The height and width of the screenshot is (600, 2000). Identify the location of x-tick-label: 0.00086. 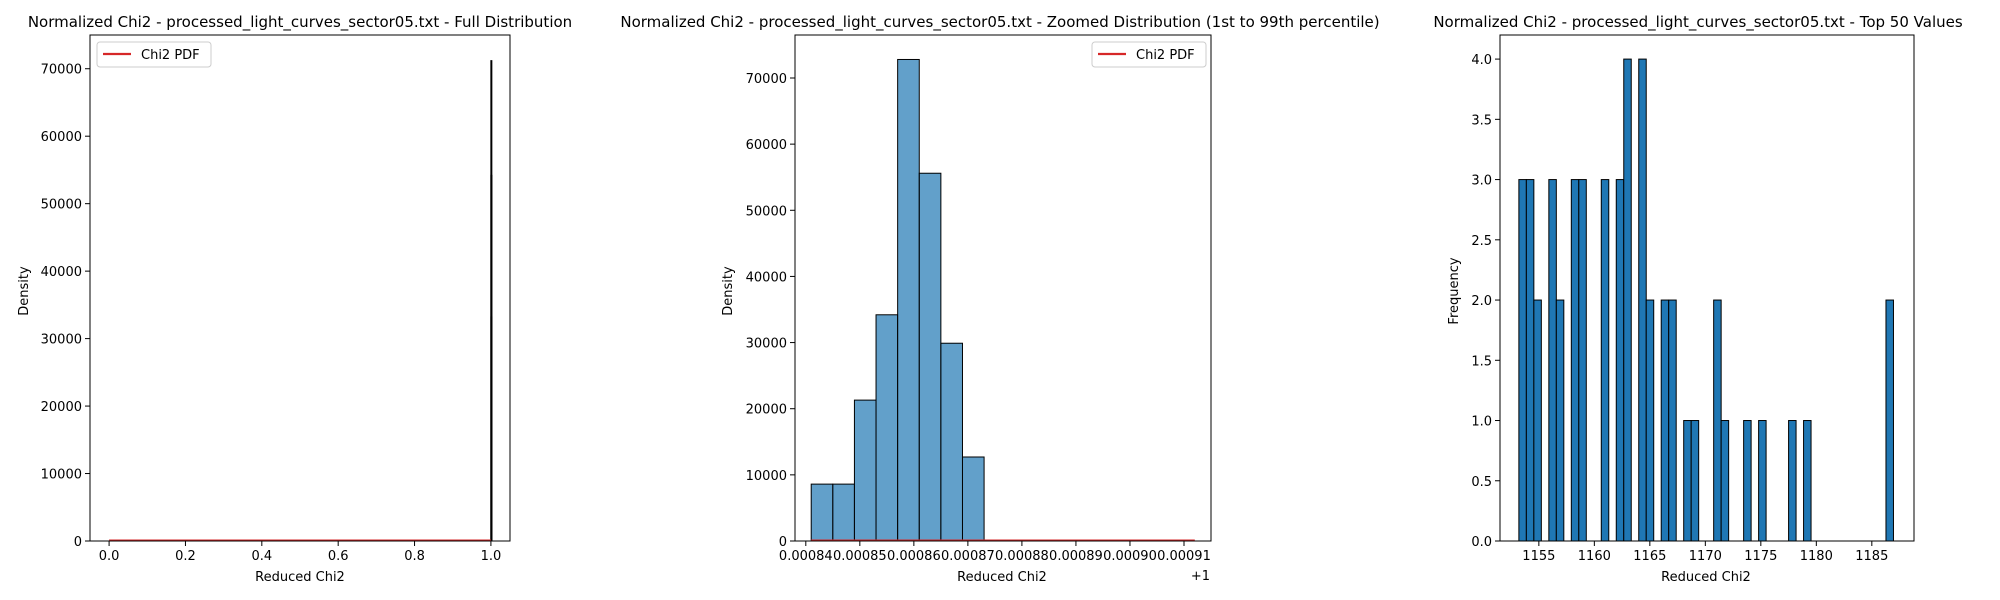
(914, 556).